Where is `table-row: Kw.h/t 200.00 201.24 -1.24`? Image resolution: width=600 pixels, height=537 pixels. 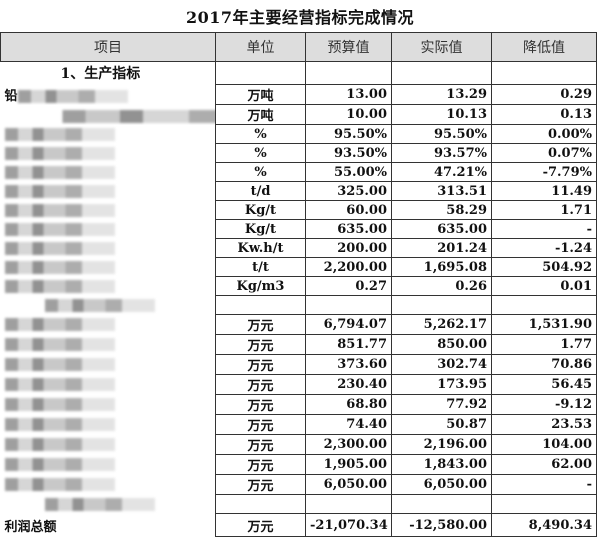 table-row: Kw.h/t 200.00 201.24 -1.24 is located at coordinates (298, 248).